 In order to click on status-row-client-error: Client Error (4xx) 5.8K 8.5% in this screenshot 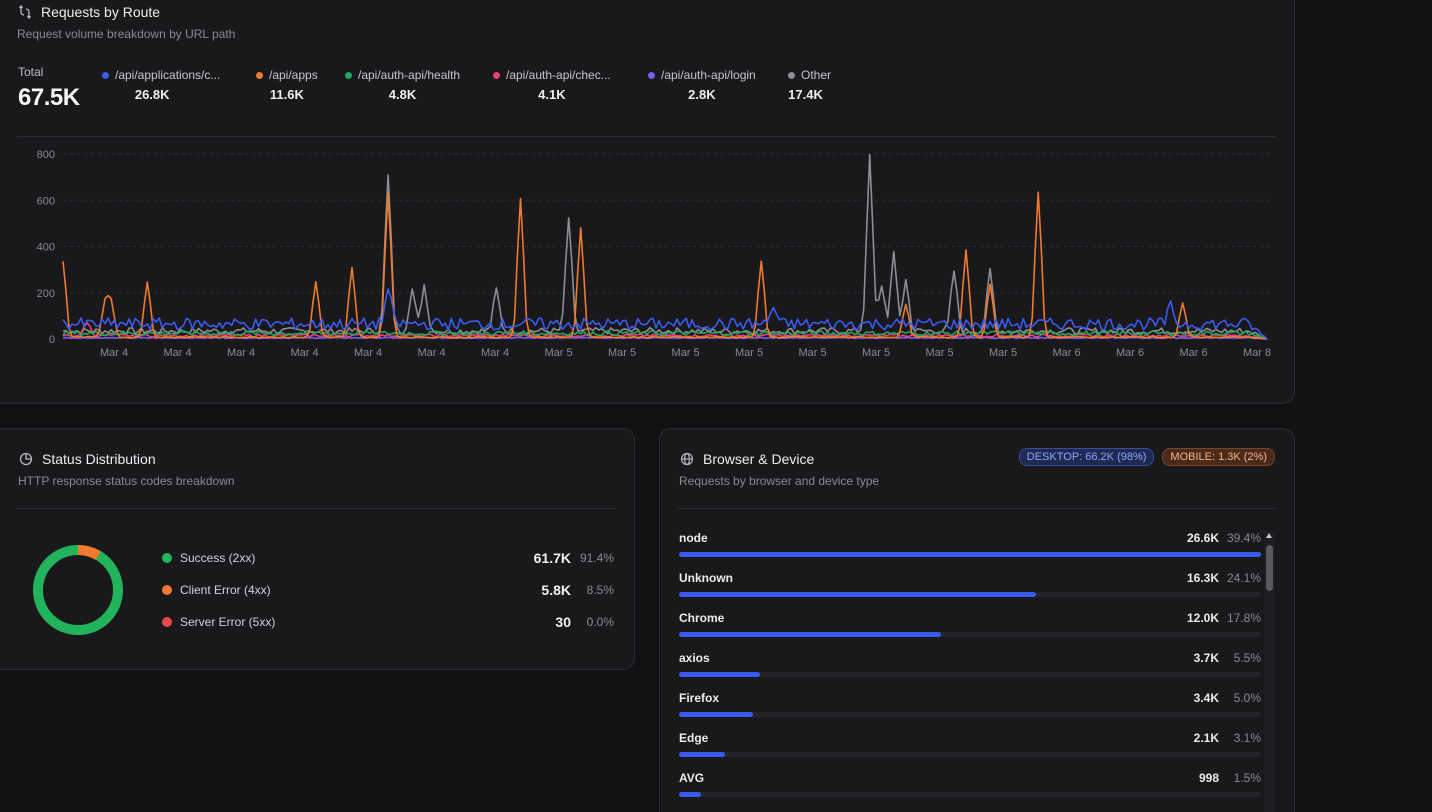, I will do `click(388, 590)`.